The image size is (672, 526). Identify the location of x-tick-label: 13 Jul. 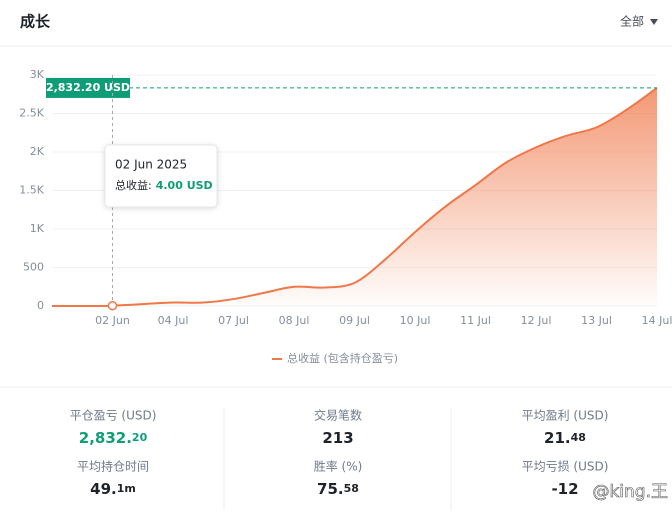
(596, 320).